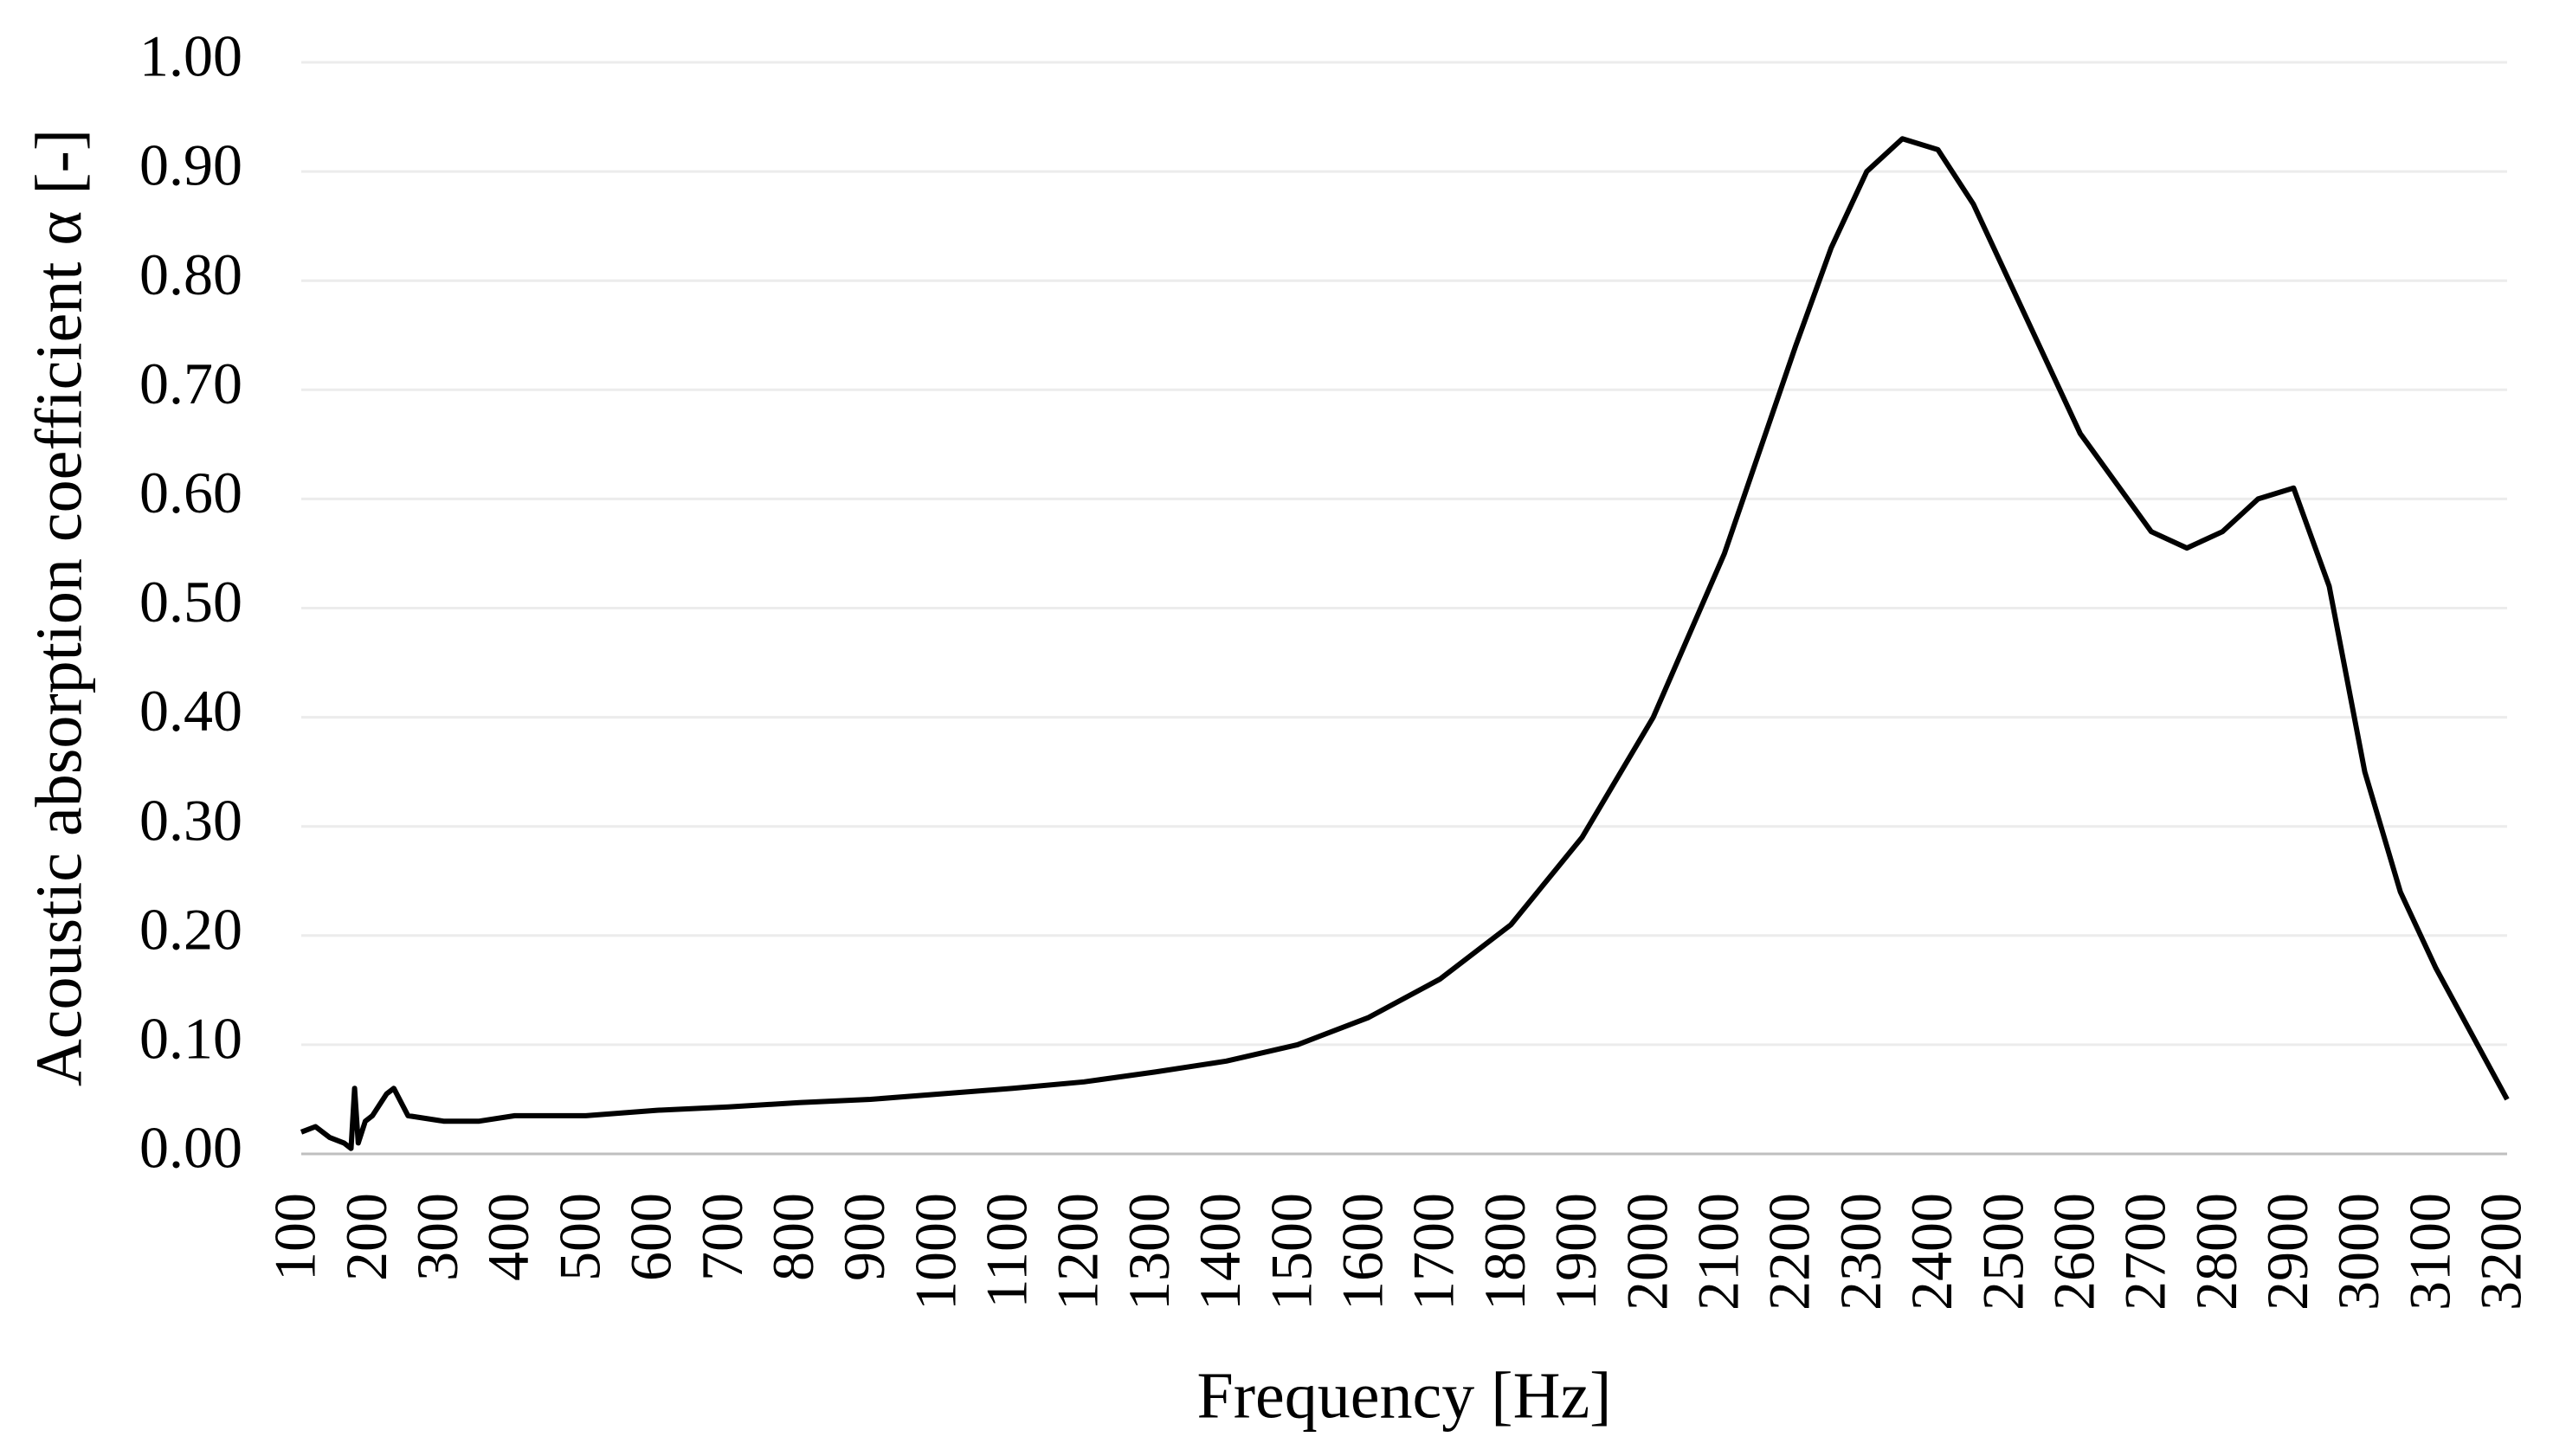 This screenshot has height=1456, width=2553. What do you see at coordinates (1291, 1252) in the screenshot?
I see `x-tick-label: 1500` at bounding box center [1291, 1252].